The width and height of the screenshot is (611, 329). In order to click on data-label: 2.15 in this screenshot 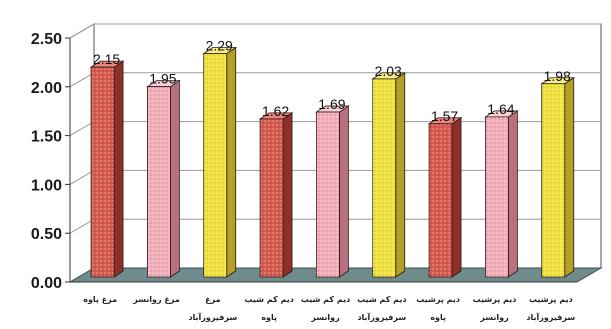, I will do `click(106, 59)`.